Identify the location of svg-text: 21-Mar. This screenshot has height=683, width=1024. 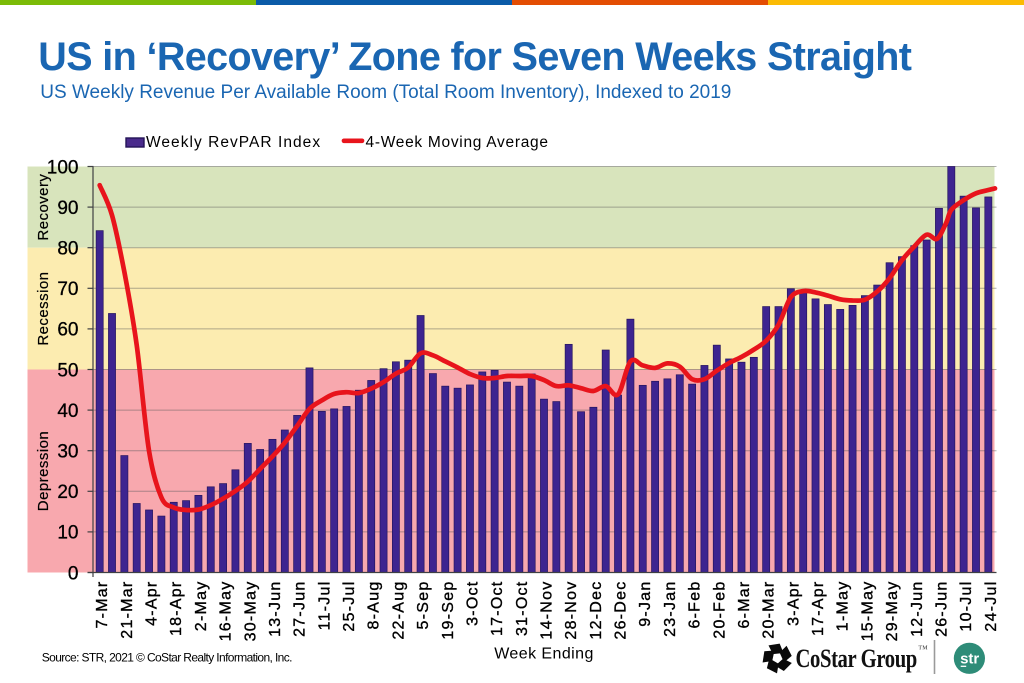
(127, 610).